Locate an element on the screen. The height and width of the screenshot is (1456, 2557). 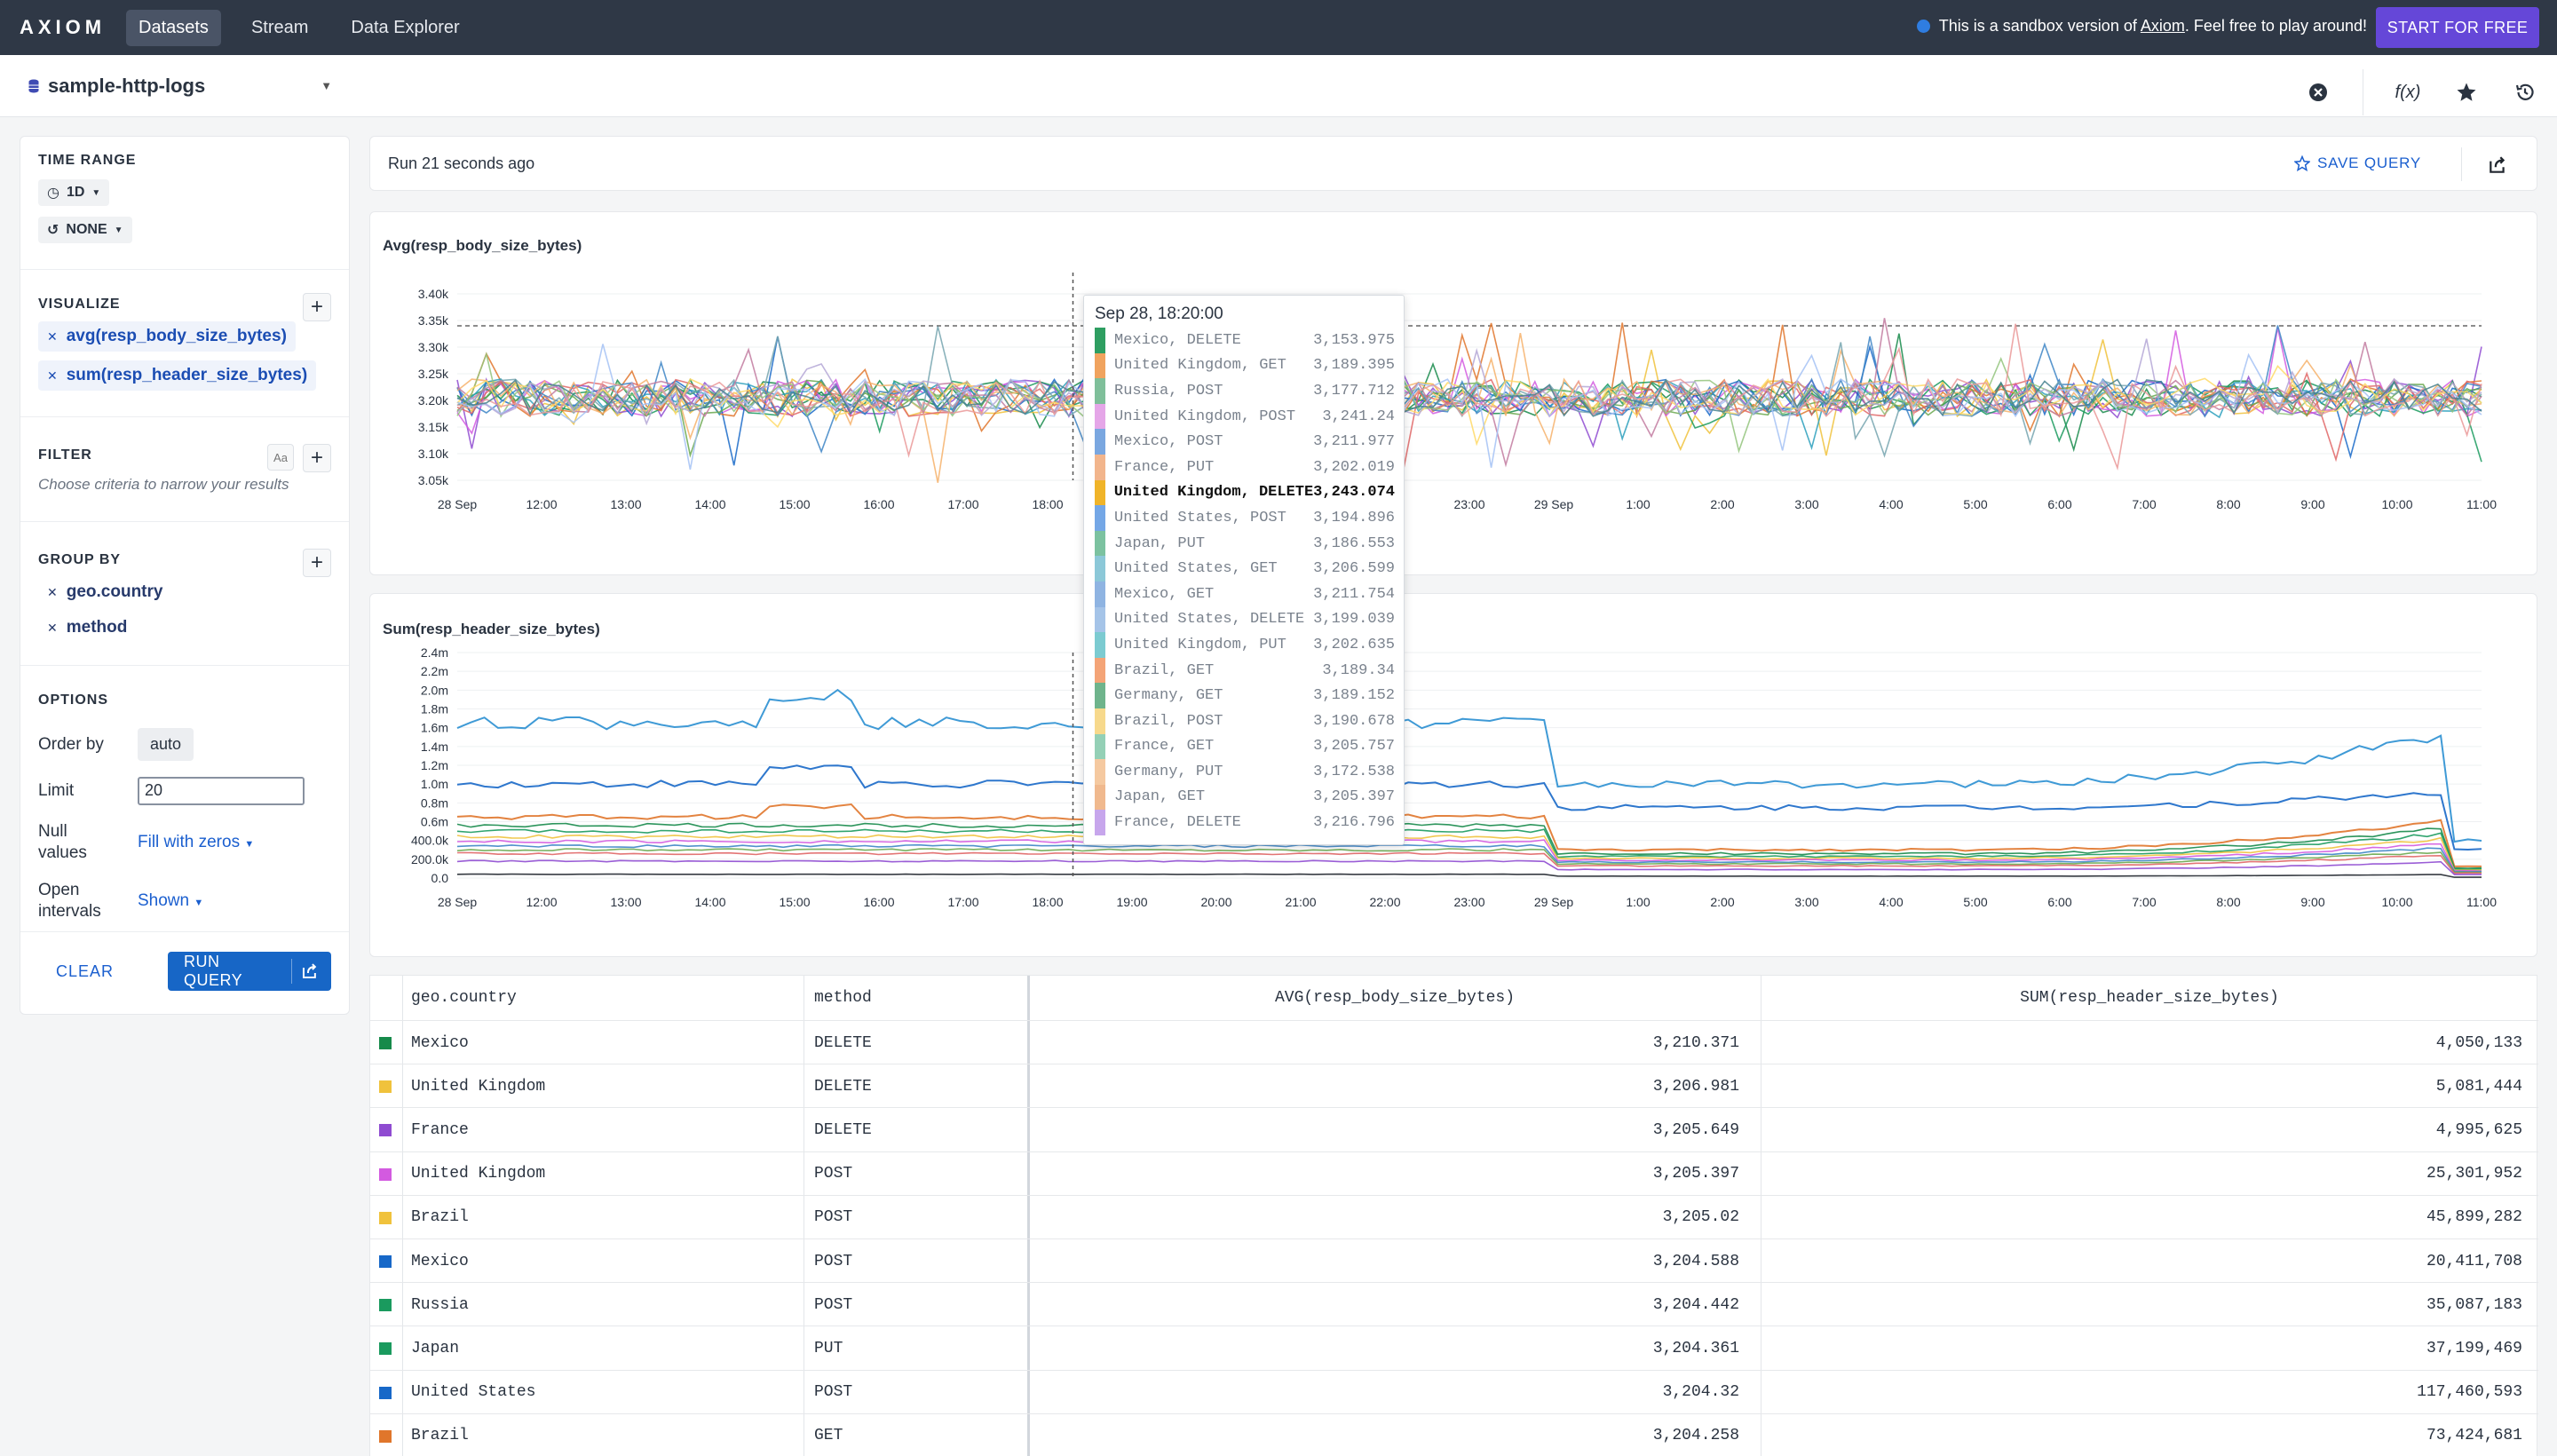
cell-sum: 37,199,469 is located at coordinates (2474, 1348).